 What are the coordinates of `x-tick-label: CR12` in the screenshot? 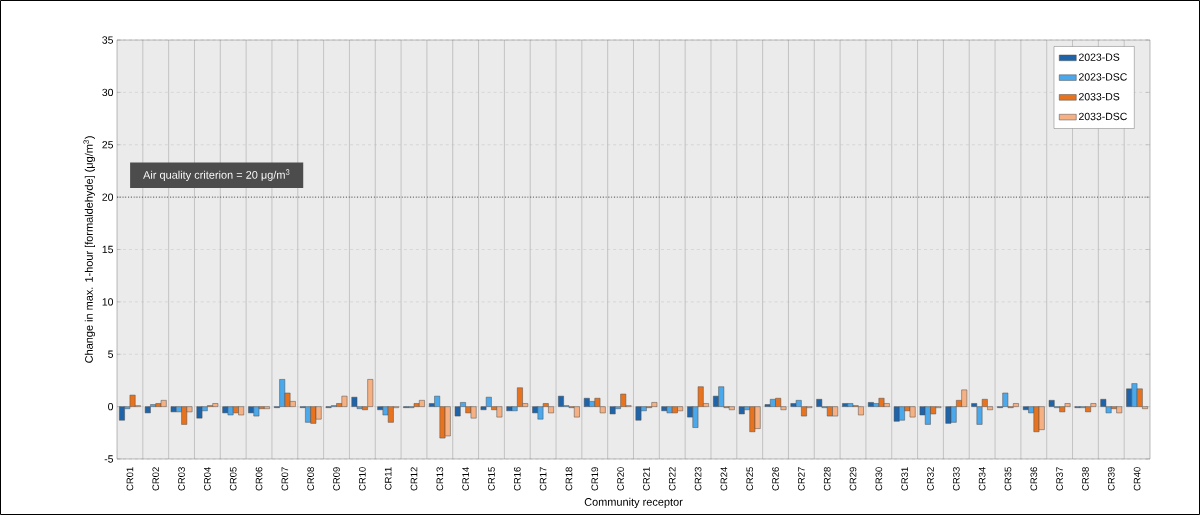 It's located at (414, 479).